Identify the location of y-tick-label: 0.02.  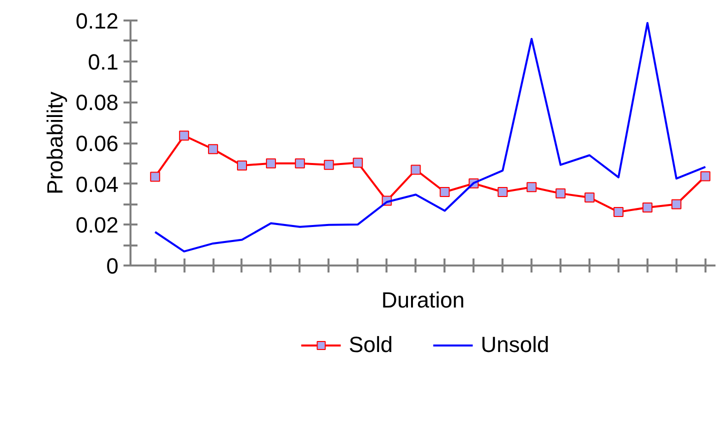
(97, 225).